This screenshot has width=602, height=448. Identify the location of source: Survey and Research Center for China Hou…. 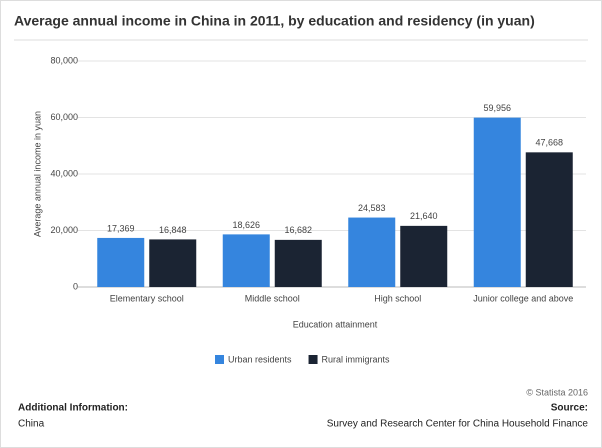
(458, 424).